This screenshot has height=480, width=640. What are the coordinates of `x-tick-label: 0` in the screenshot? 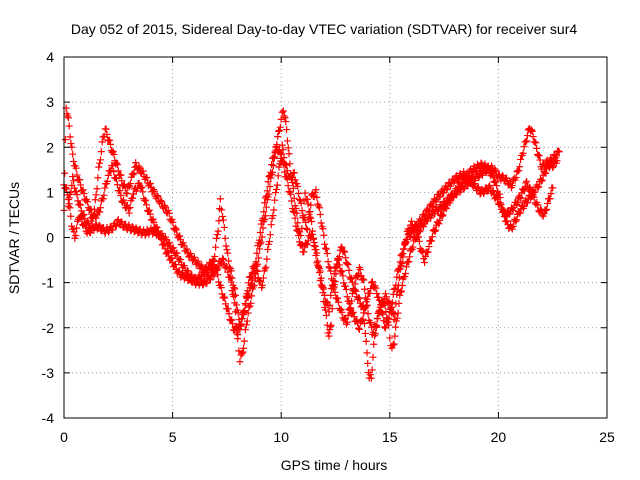 It's located at (64, 437).